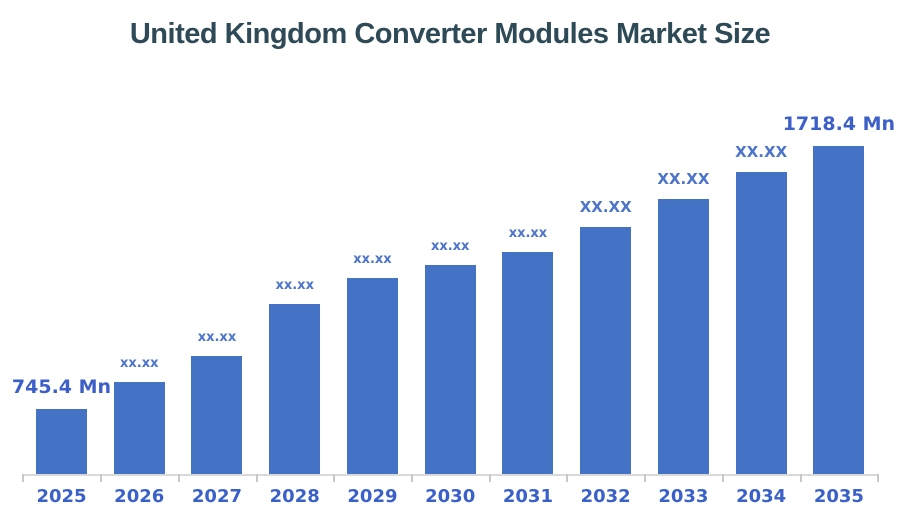  Describe the element at coordinates (217, 496) in the screenshot. I see `x-axis-label-2027: 2027` at that location.